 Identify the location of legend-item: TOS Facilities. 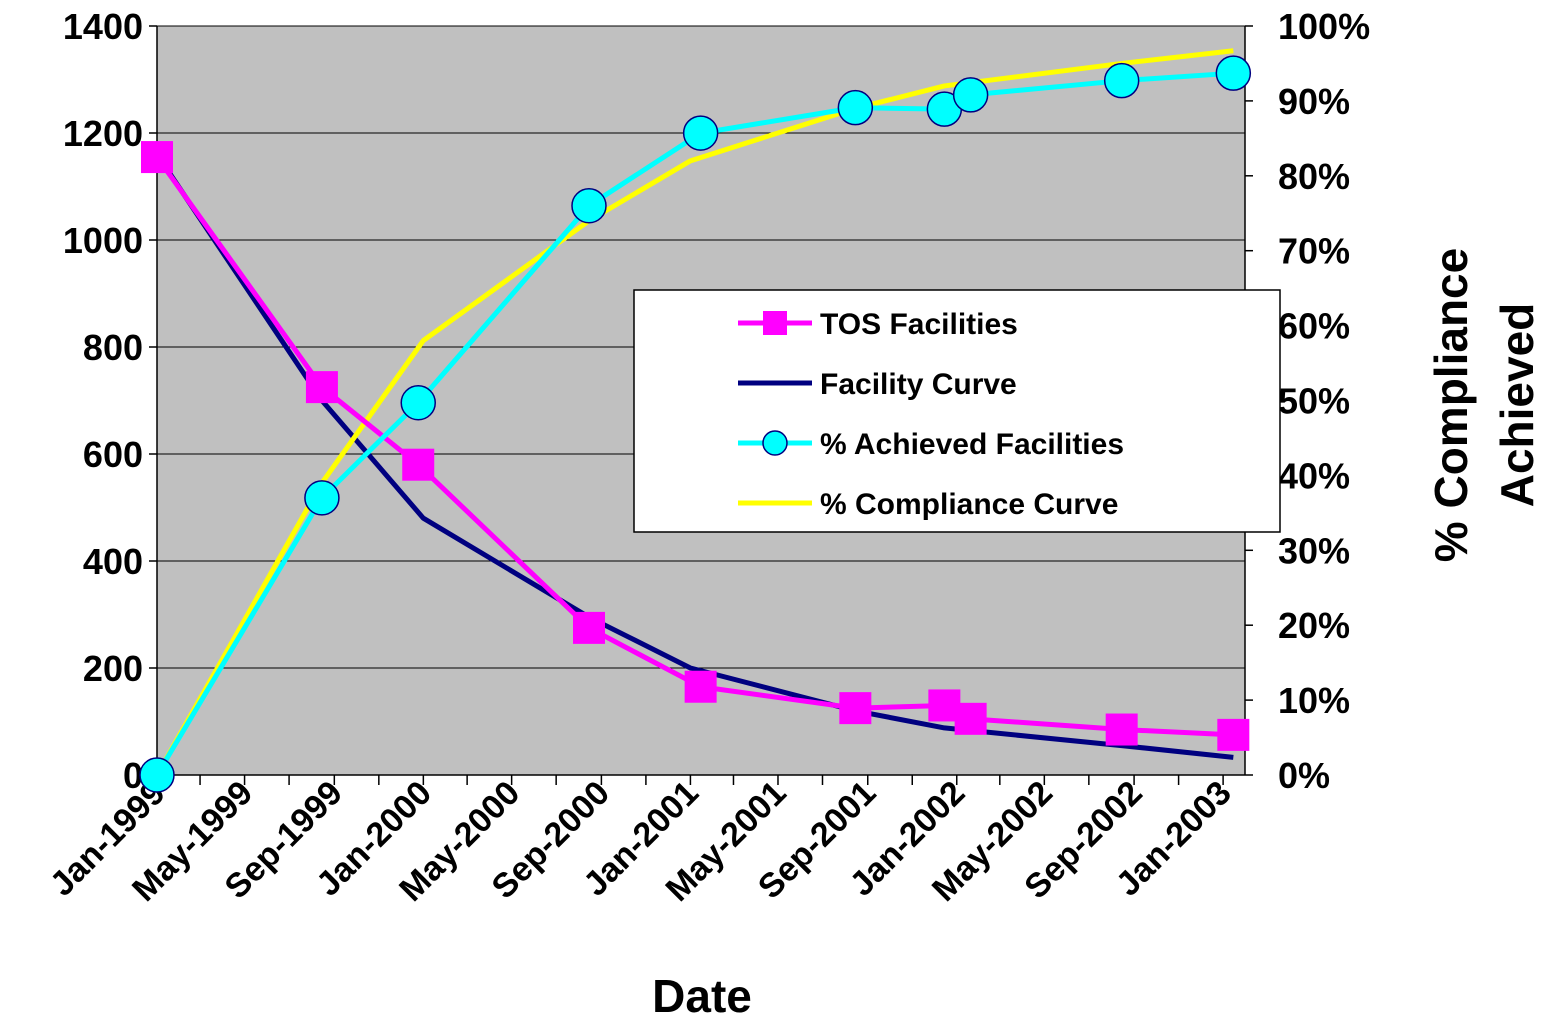
(878, 324).